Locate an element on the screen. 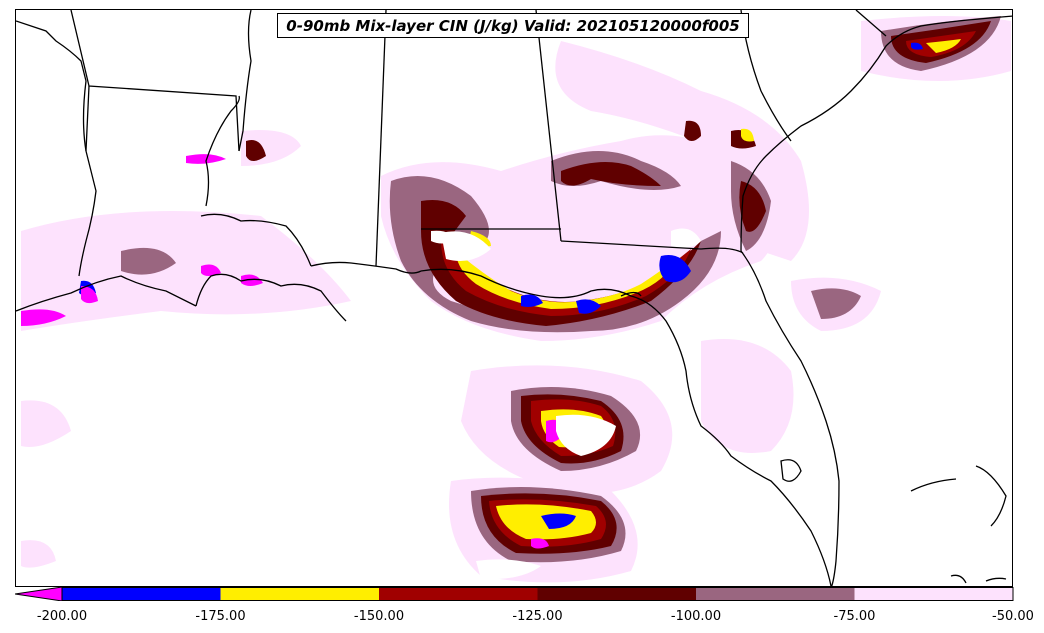 The image size is (1044, 633). cin-field-holes is located at coordinates (566, 404).